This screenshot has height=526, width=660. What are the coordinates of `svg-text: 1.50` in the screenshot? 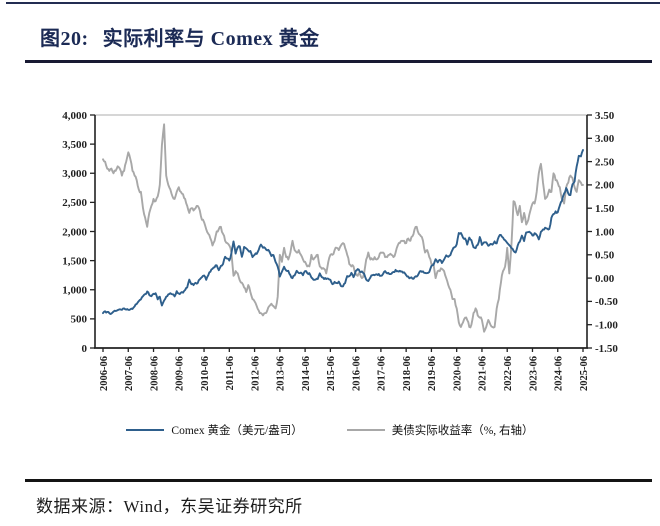 It's located at (605, 209).